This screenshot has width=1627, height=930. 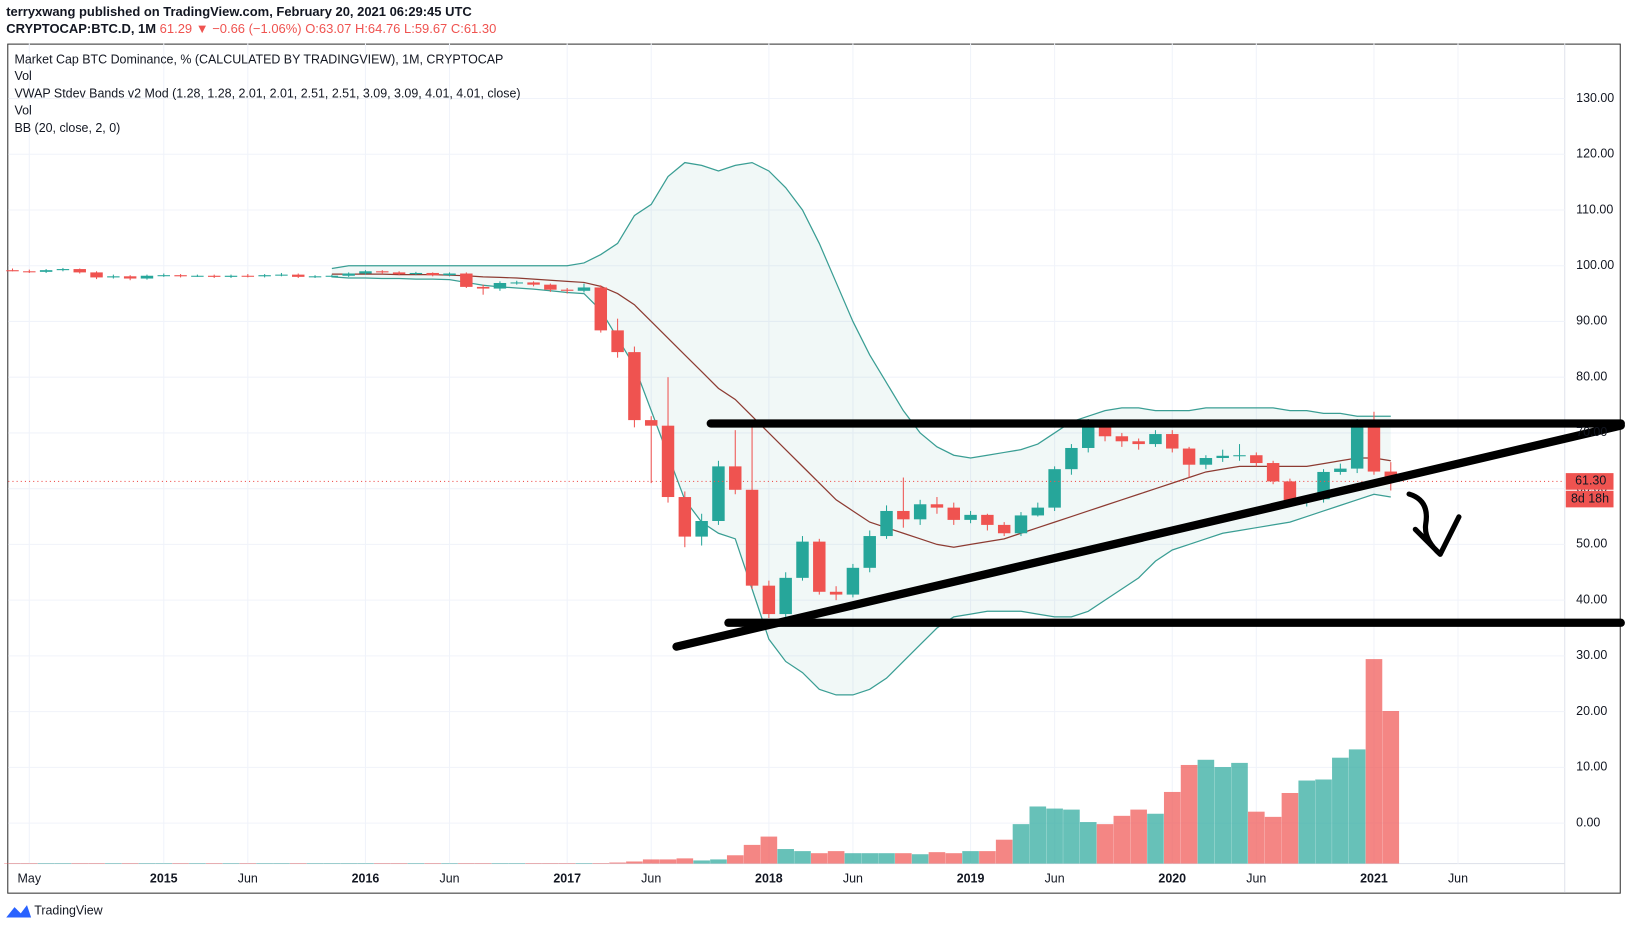 What do you see at coordinates (176, 29) in the screenshot?
I see `last: 61.29` at bounding box center [176, 29].